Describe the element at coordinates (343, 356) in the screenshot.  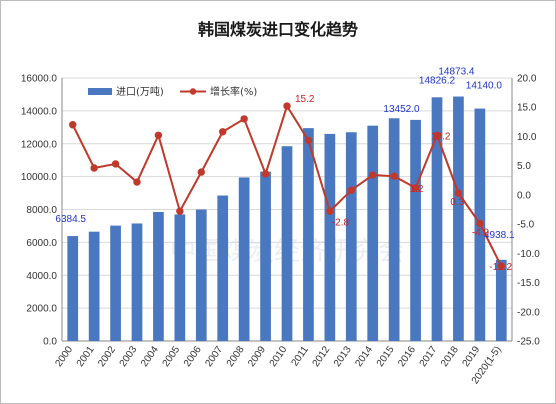
I see `x-tick-label: 2013` at that location.